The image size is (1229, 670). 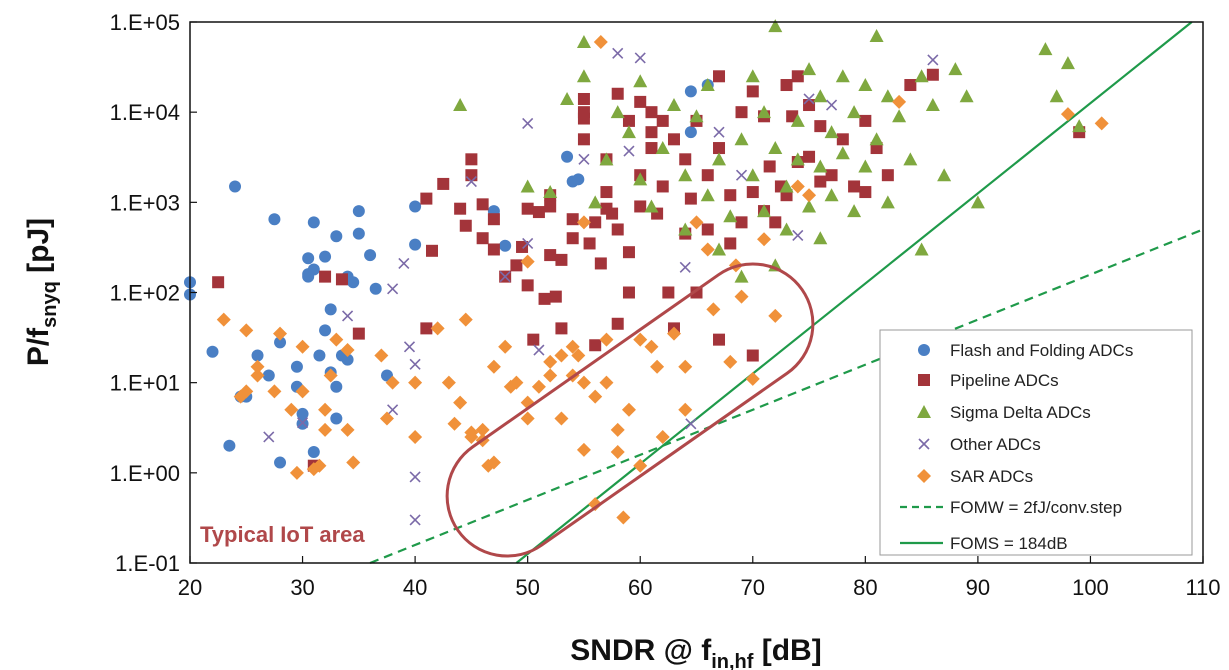 I want to click on x-axis-title-sub: in,hf, so click(x=732, y=660).